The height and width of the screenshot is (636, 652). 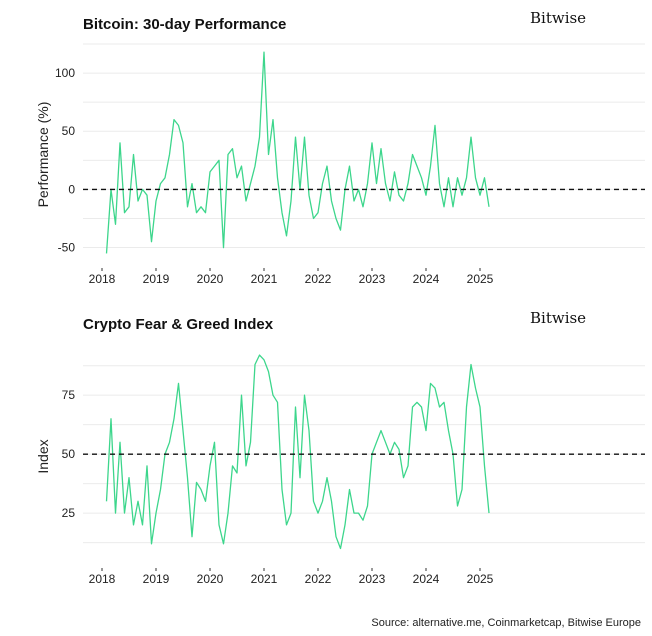 What do you see at coordinates (71, 189) in the screenshot?
I see `y-tick-label: 0` at bounding box center [71, 189].